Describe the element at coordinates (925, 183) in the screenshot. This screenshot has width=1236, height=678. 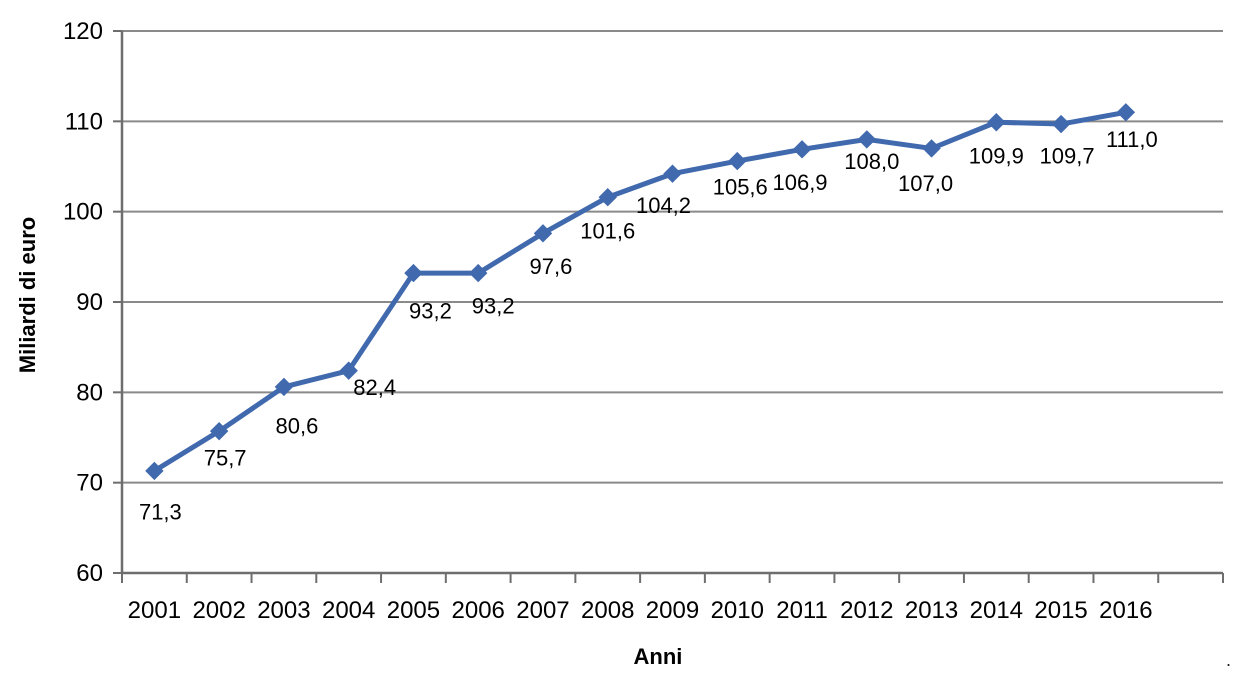
I see `data-label: 107,0` at that location.